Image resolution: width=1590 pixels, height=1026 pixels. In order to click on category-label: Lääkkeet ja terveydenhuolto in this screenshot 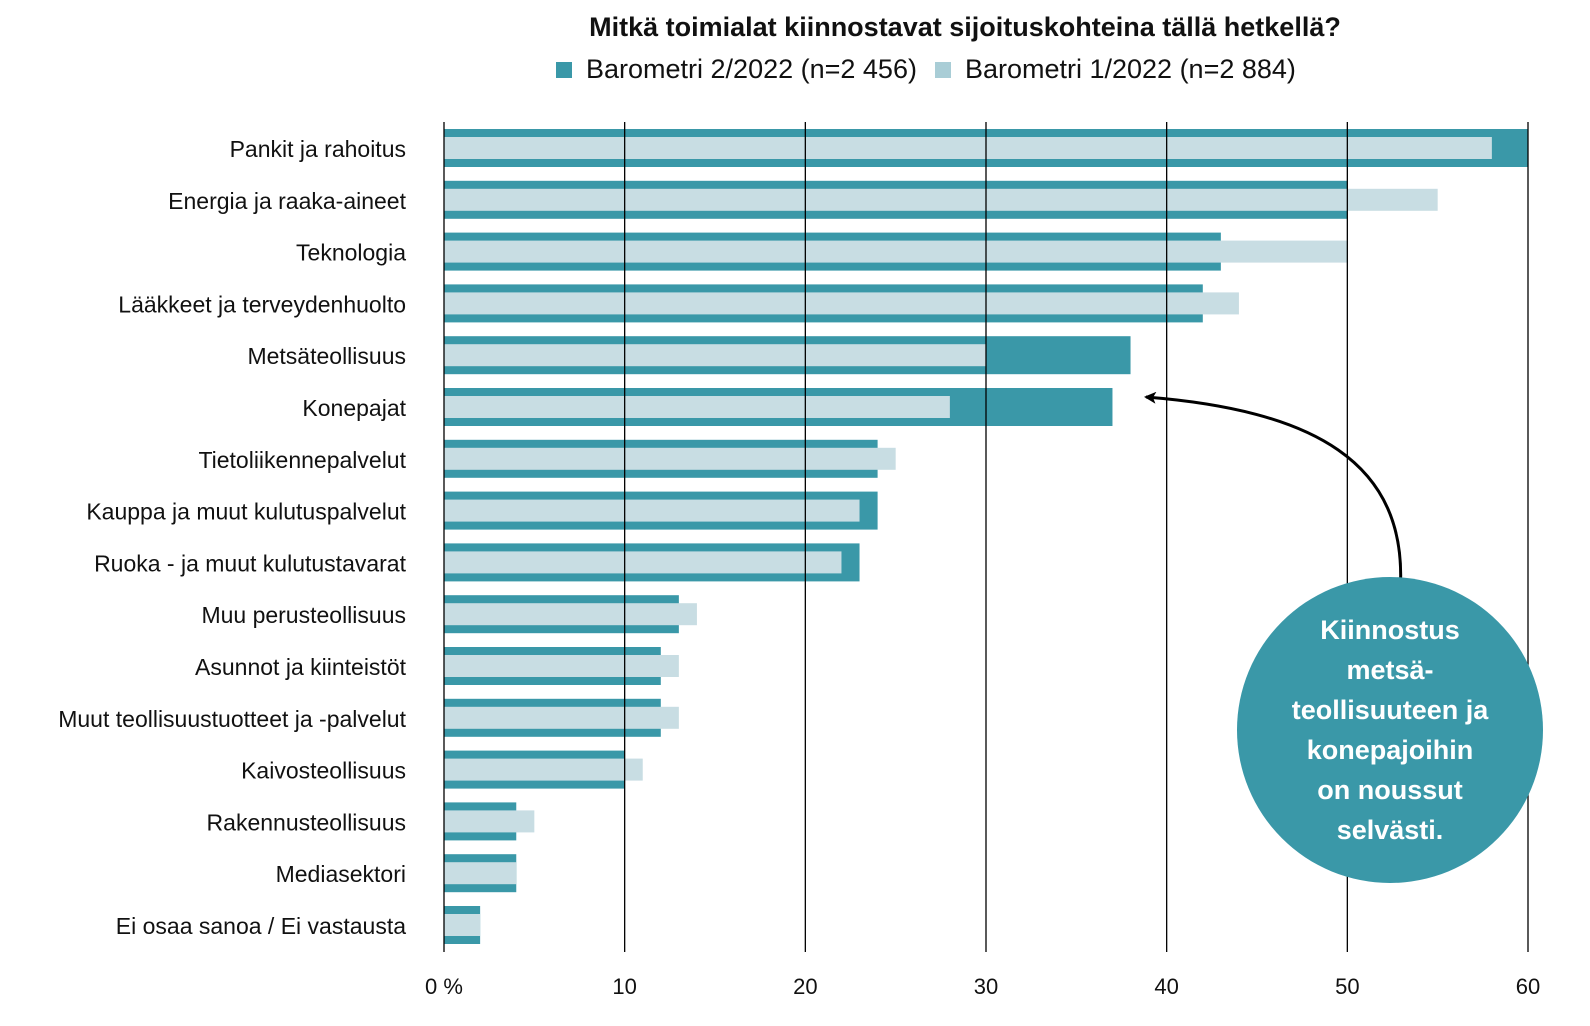, I will do `click(262, 304)`.